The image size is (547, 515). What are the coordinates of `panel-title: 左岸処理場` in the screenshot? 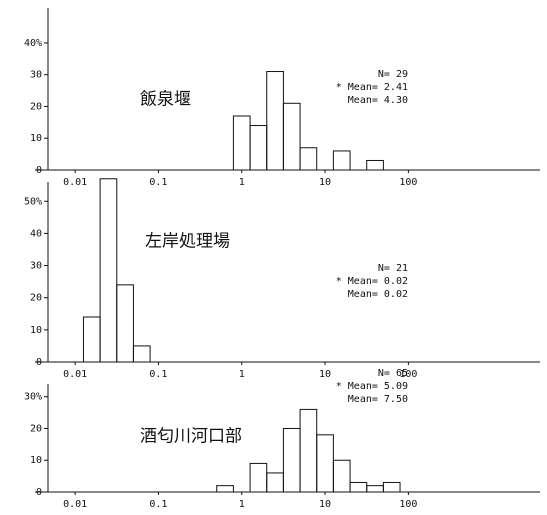 It's located at (187, 242).